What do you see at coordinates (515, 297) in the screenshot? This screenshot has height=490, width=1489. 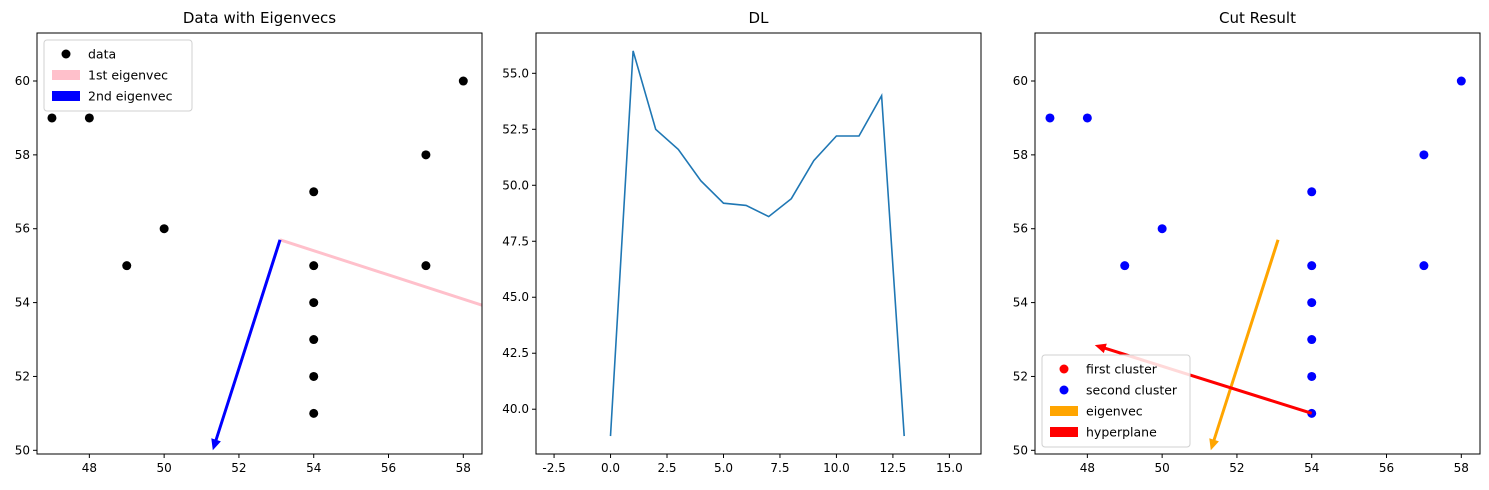 I see `y-tick-label: 45.0` at bounding box center [515, 297].